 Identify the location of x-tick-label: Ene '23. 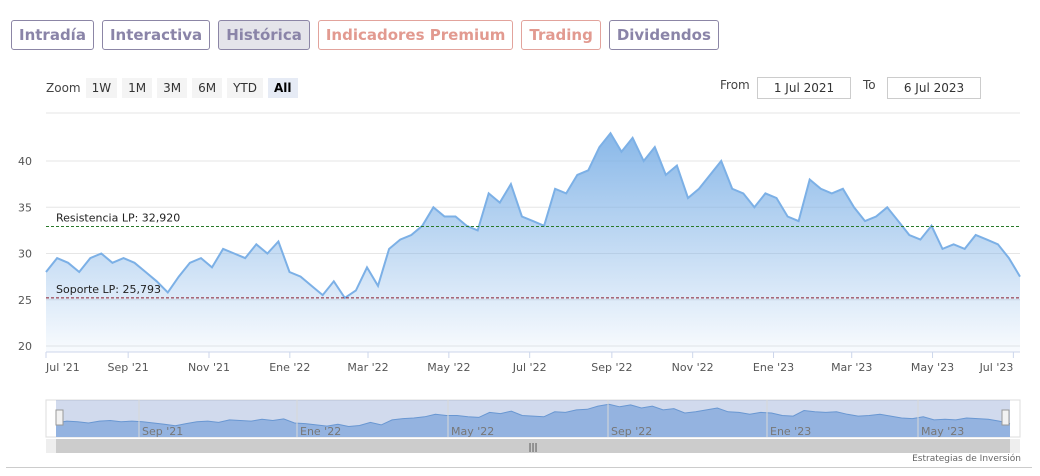
(773, 367).